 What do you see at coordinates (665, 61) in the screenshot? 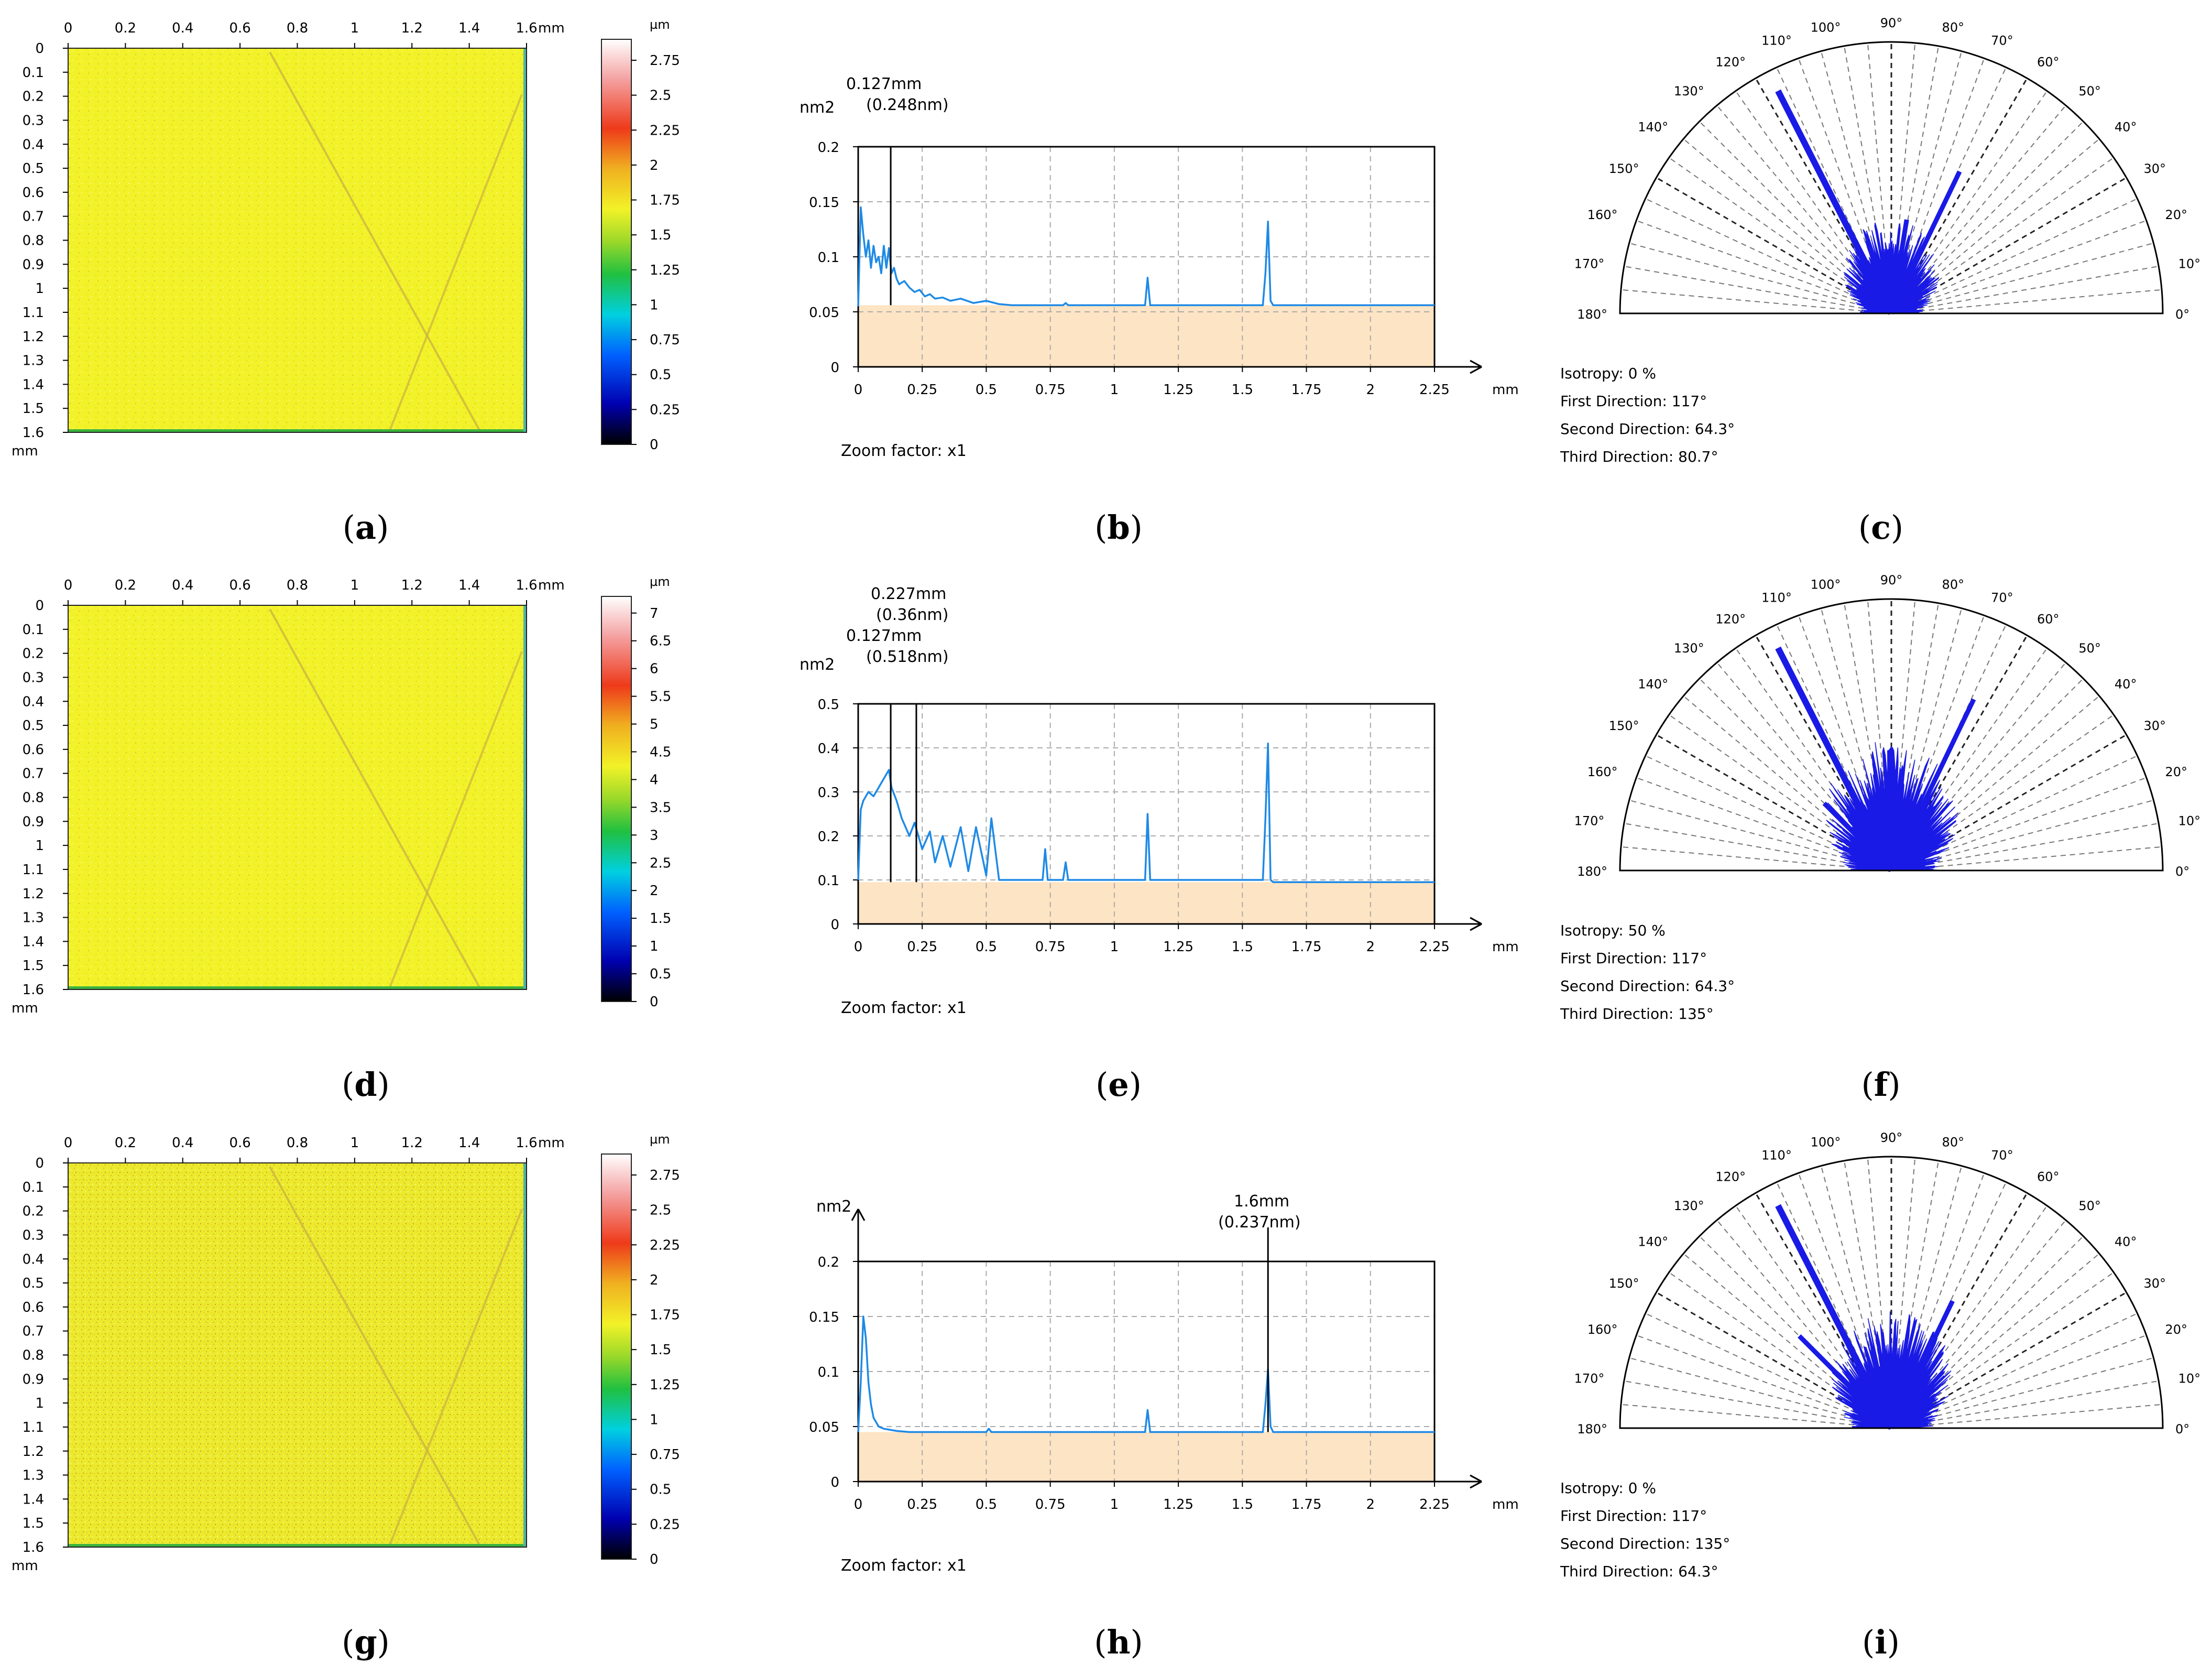
I see `colorbar-tick-label: 2.75` at bounding box center [665, 61].